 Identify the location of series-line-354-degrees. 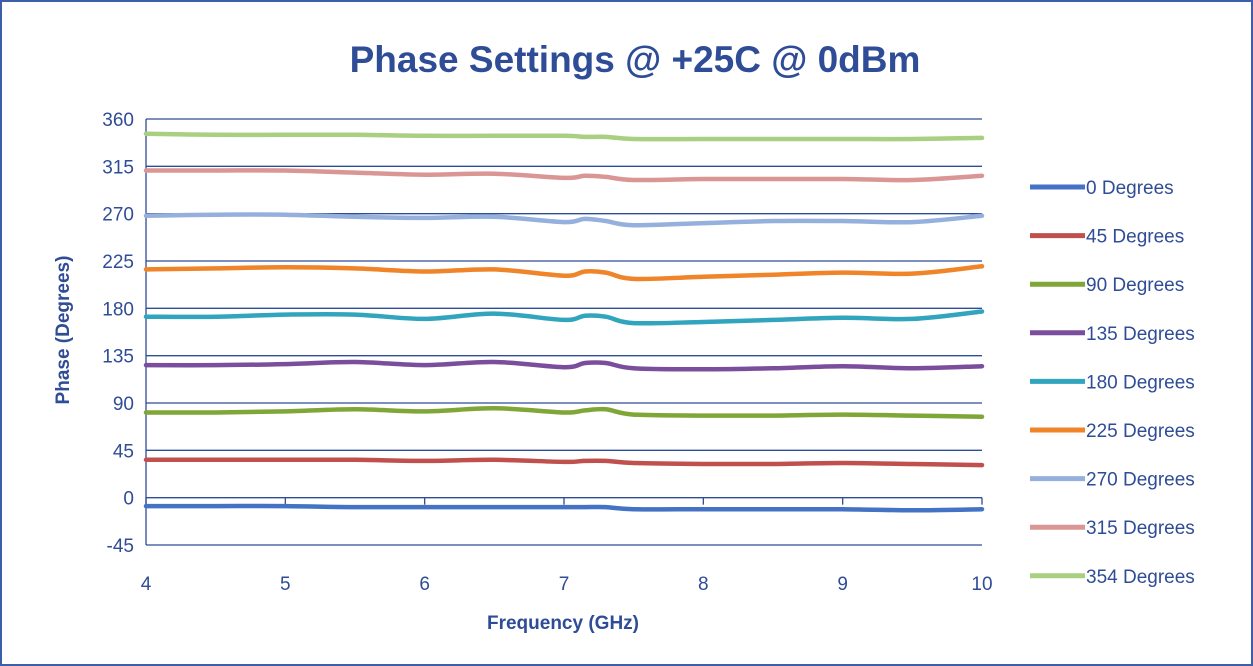
(564, 136).